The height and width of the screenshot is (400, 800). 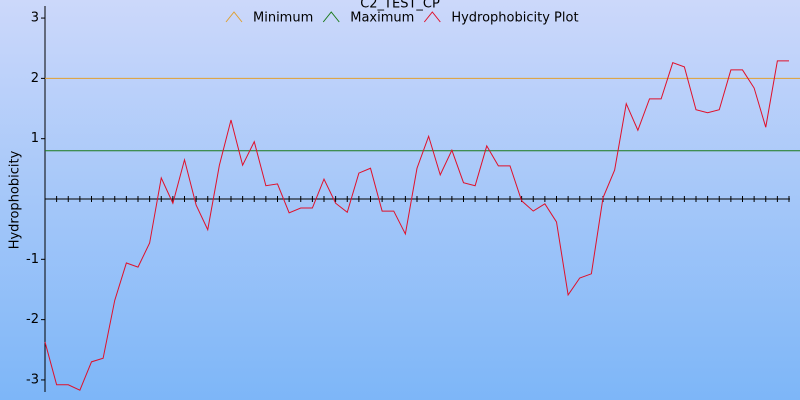 What do you see at coordinates (32, 259) in the screenshot?
I see `y-tick-label: -1` at bounding box center [32, 259].